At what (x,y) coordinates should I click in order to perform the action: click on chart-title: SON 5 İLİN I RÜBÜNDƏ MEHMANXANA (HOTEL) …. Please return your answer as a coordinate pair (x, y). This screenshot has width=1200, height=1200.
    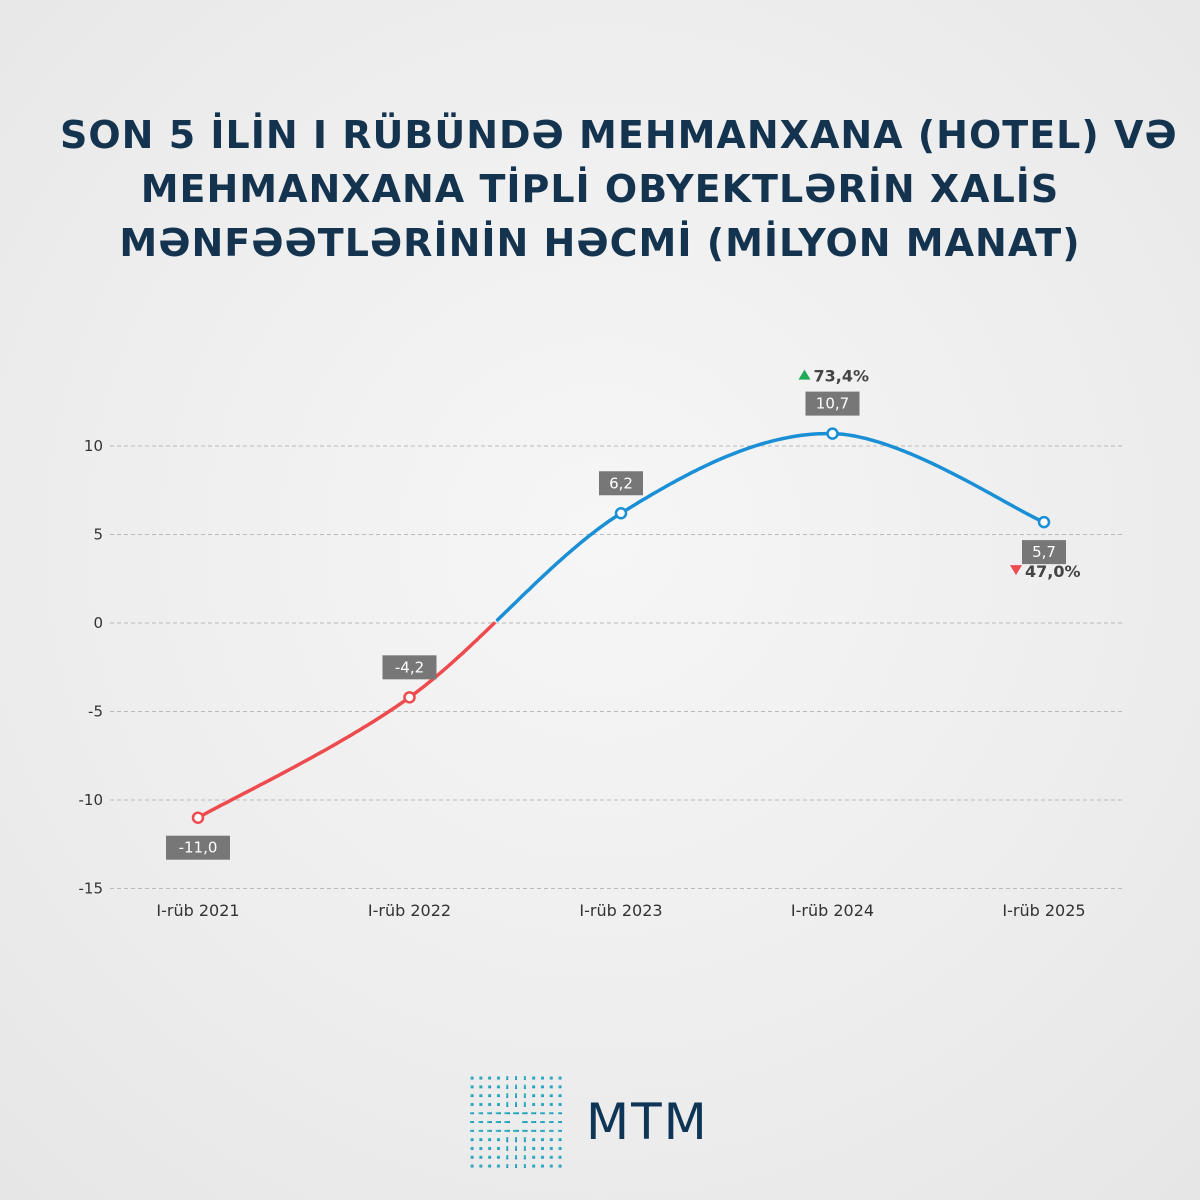
    Looking at the image, I should click on (619, 189).